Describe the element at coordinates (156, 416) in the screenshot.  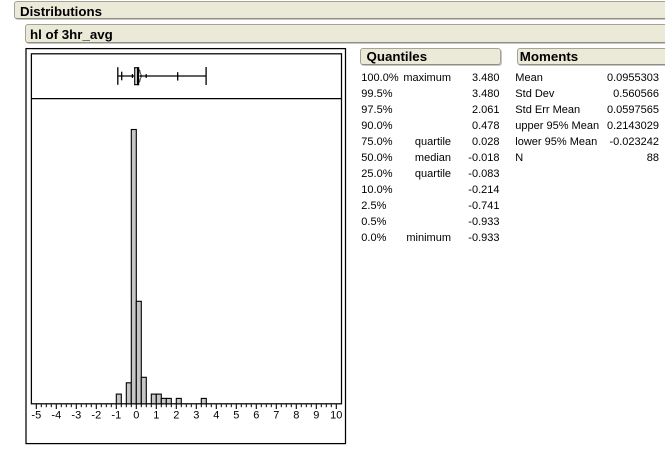
I see `svg-text: 1` at that location.